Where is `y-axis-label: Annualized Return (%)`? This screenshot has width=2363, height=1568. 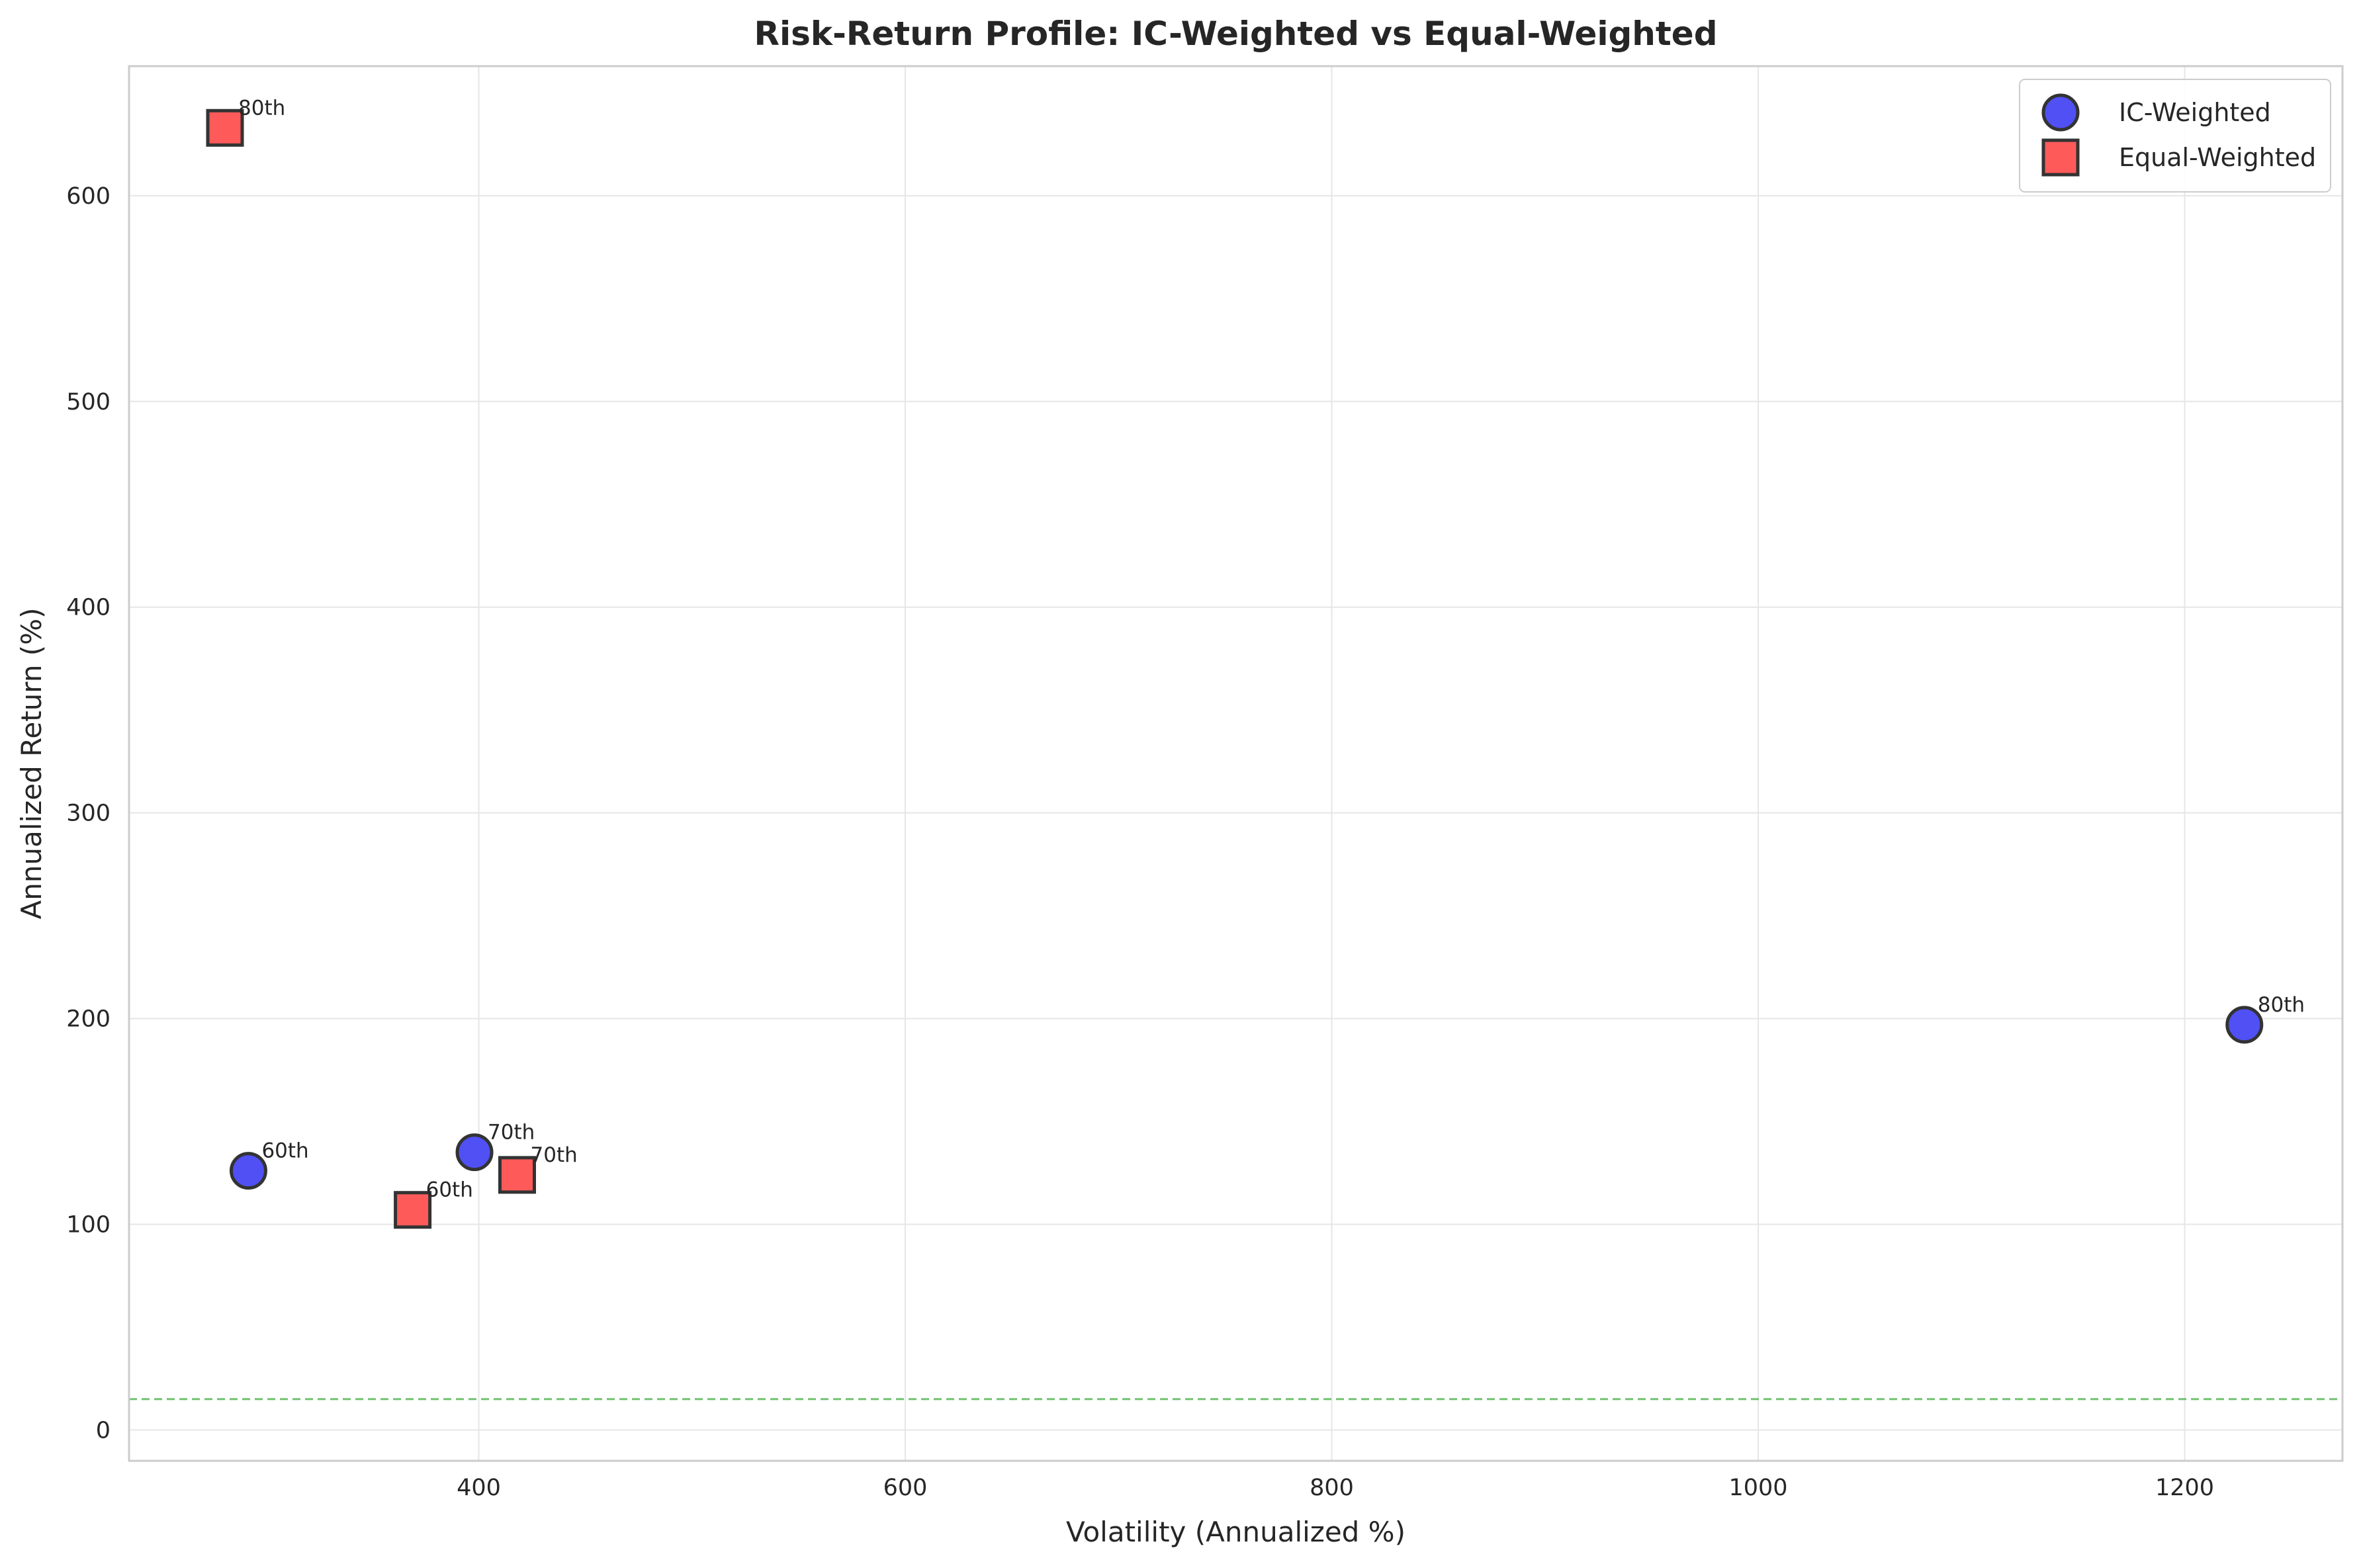
y-axis-label: Annualized Return (%) is located at coordinates (31, 764).